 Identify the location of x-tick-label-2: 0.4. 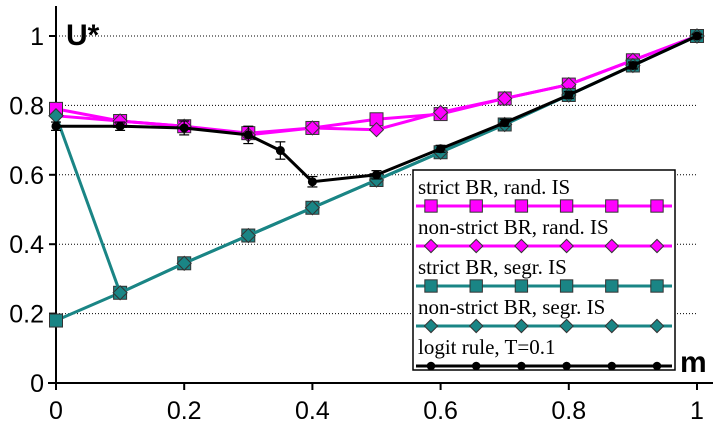
(312, 411).